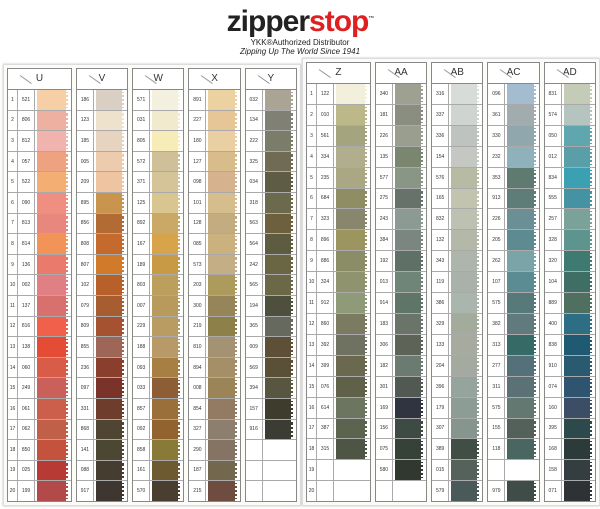  What do you see at coordinates (457, 136) in the screenshot?
I see `color-row: 336` at bounding box center [457, 136].